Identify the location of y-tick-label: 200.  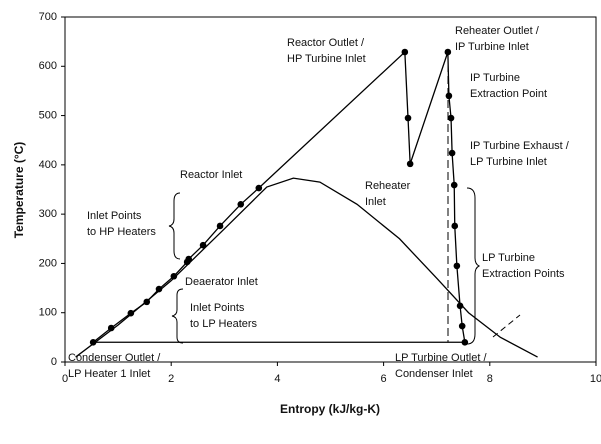
(48, 263).